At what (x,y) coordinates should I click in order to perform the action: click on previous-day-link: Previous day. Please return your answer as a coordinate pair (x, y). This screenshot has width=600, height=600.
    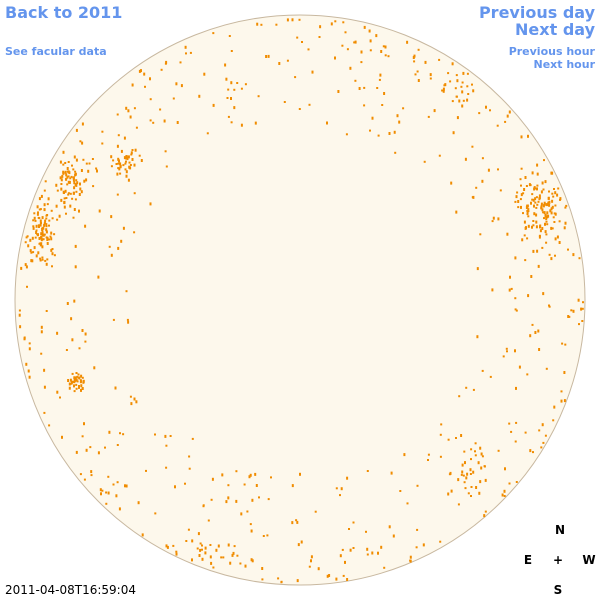
    Looking at the image, I should click on (536, 12).